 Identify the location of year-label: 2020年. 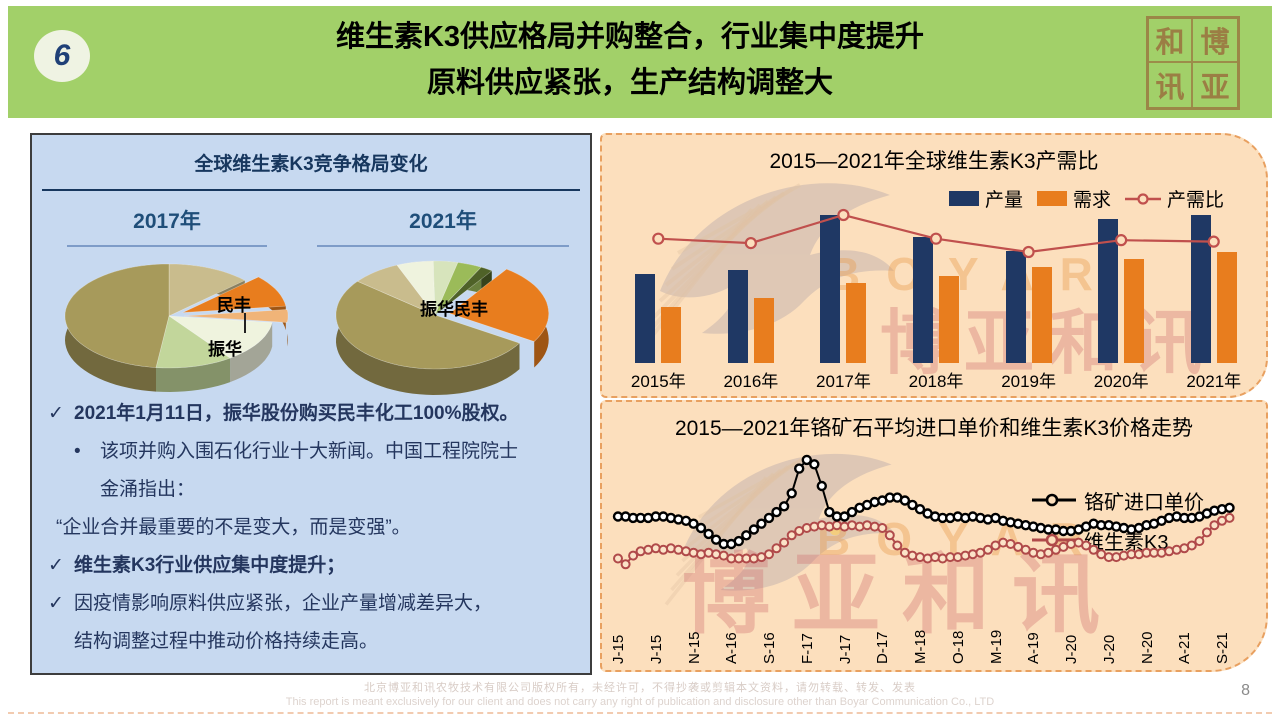
(1121, 381).